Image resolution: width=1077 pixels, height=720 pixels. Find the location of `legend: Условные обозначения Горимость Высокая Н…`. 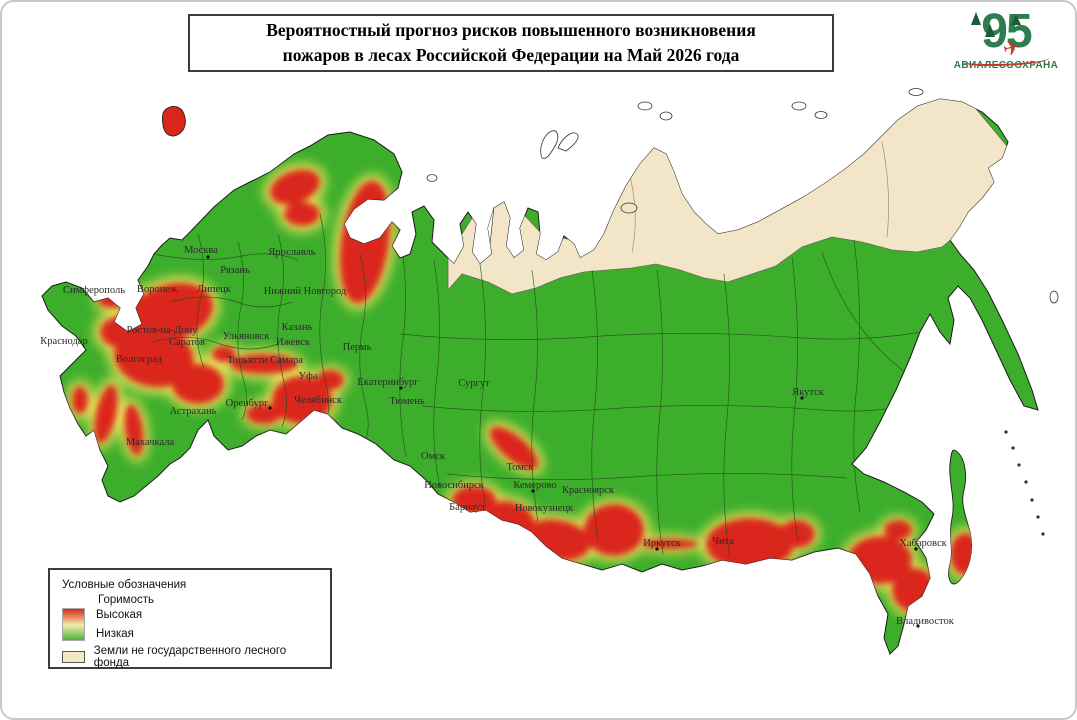

legend: Условные обозначения Горимость Высокая Н… is located at coordinates (190, 618).